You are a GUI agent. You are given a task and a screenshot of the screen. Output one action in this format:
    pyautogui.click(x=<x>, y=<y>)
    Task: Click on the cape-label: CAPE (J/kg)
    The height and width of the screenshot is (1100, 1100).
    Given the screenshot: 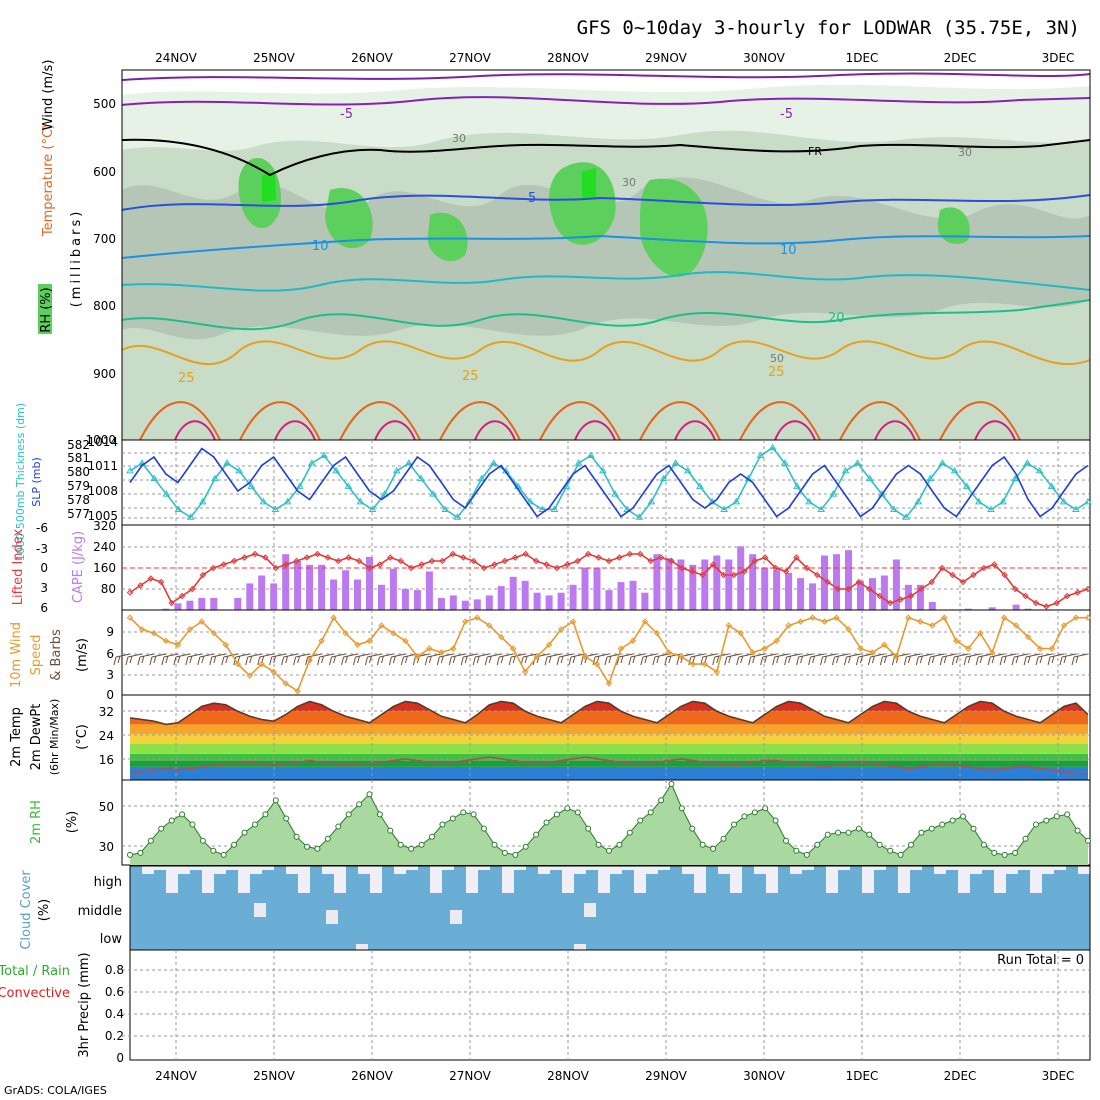 What is the action you would take?
    pyautogui.click(x=78, y=567)
    